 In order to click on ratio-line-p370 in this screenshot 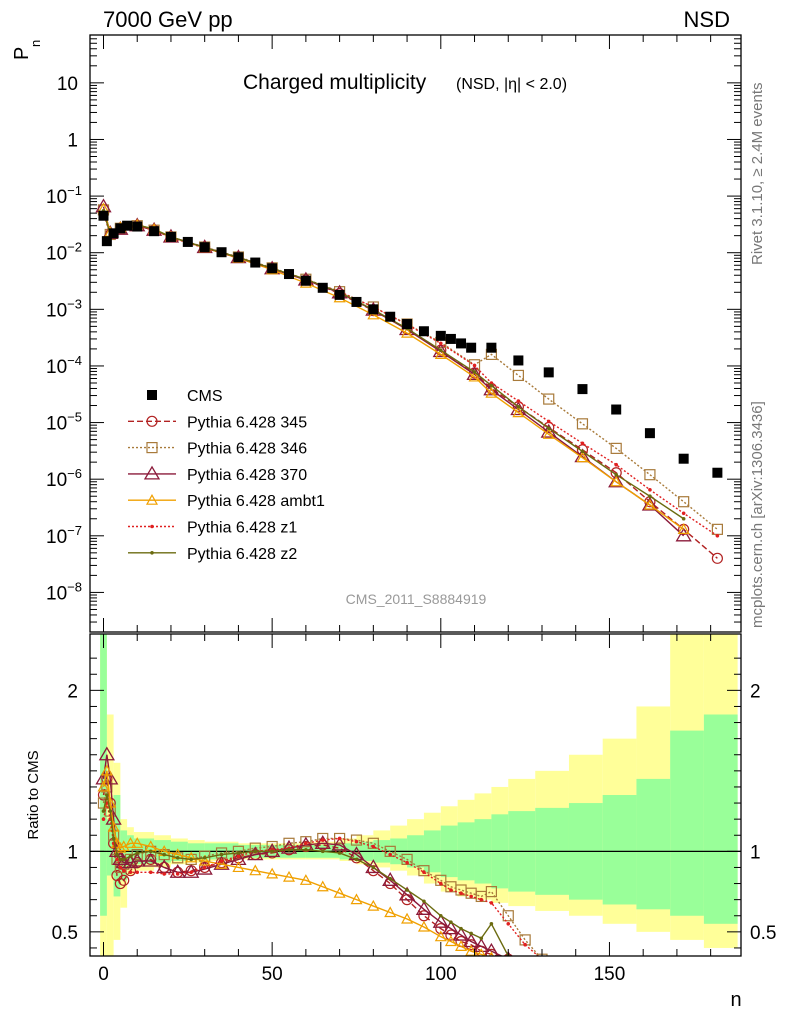, I will do `click(303, 855)`.